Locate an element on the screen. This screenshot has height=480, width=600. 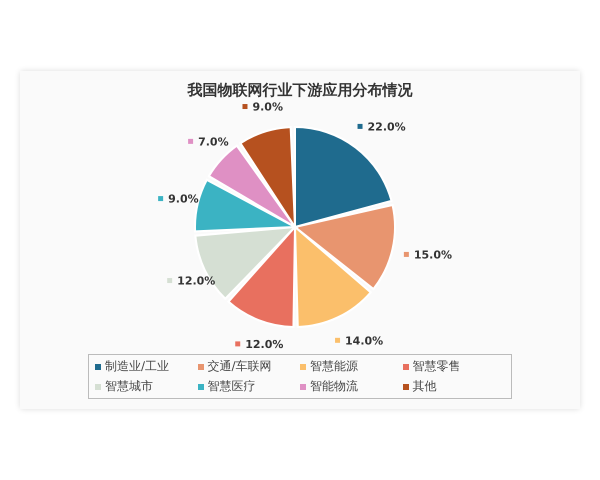
legend-label: 其他 is located at coordinates (424, 386).